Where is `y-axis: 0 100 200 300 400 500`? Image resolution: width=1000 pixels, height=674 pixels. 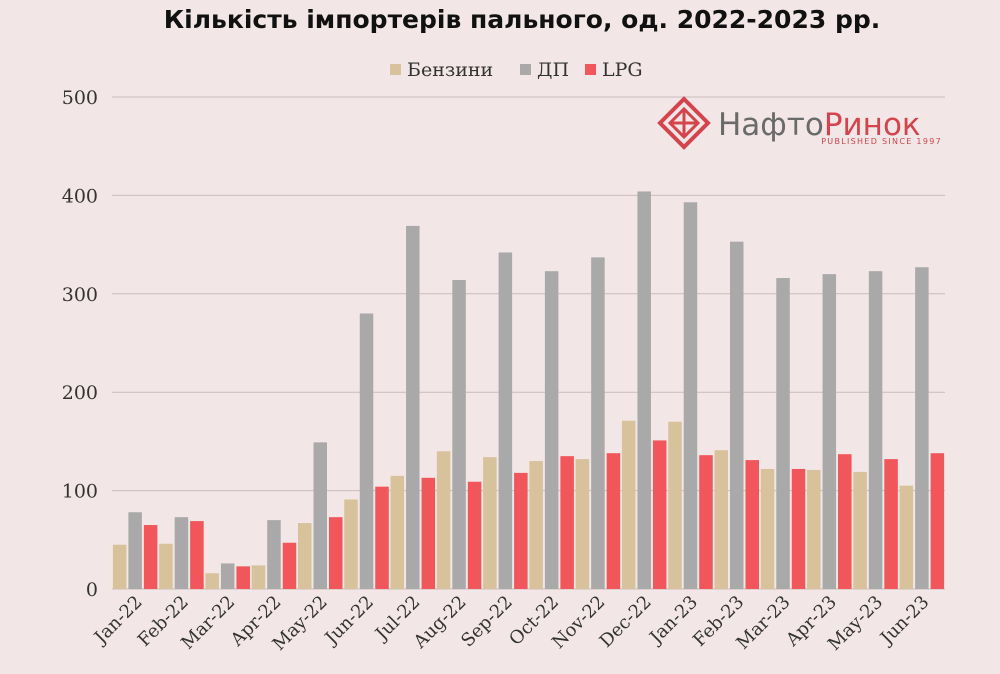 y-axis: 0 100 200 300 400 500 is located at coordinates (80, 344).